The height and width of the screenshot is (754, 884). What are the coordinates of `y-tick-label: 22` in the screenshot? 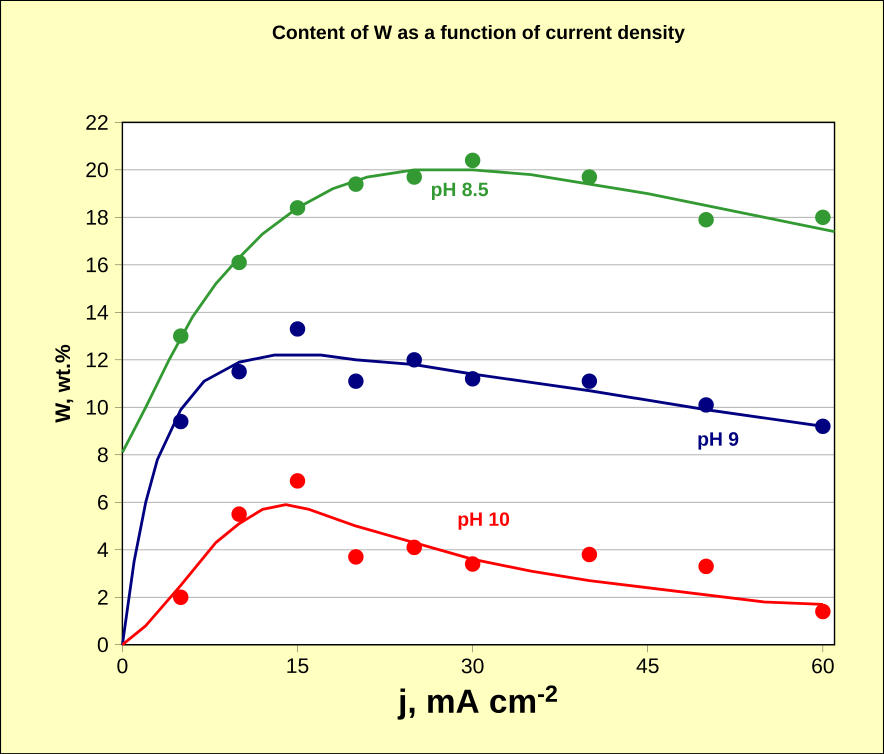 It's located at (97, 122).